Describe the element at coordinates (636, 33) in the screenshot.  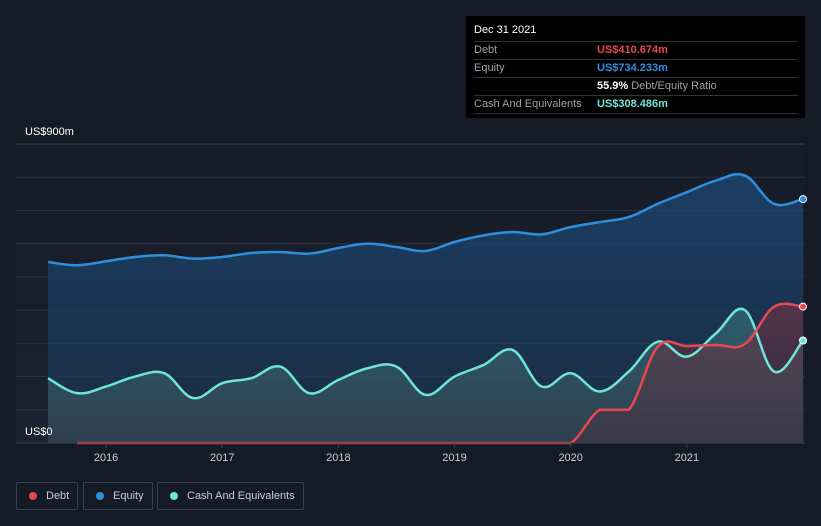
I see `tooltip-date: Dec 31 2021` at that location.